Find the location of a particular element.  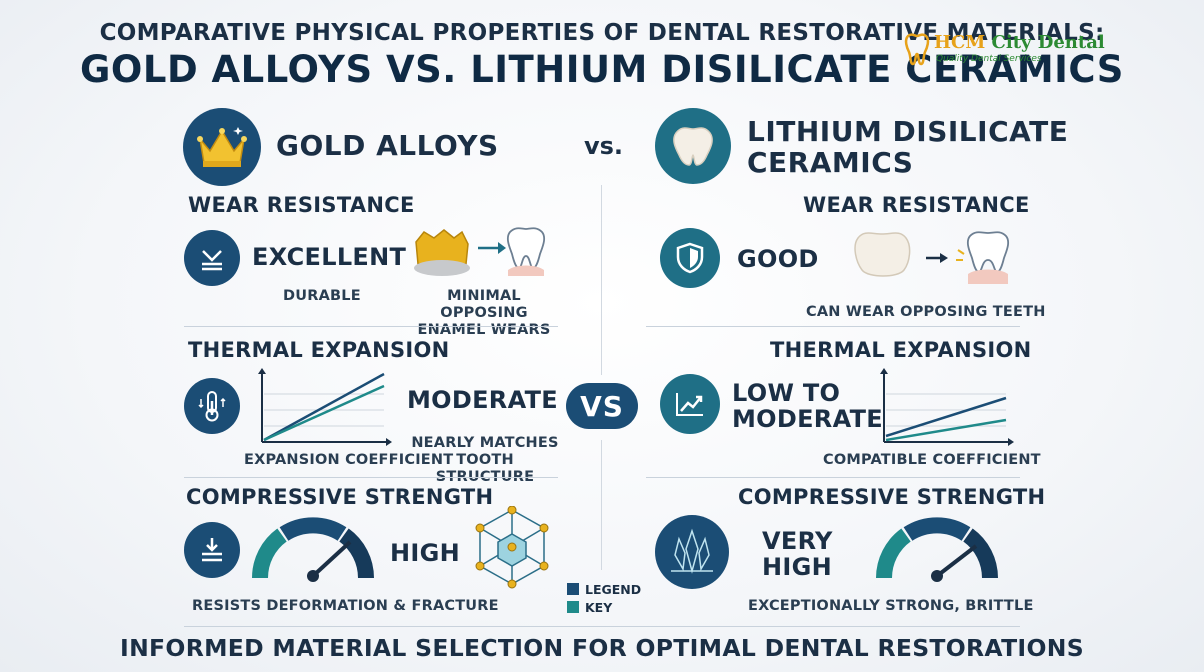

ceramic-compressive-value: VERY HIGH is located at coordinates (797, 554).